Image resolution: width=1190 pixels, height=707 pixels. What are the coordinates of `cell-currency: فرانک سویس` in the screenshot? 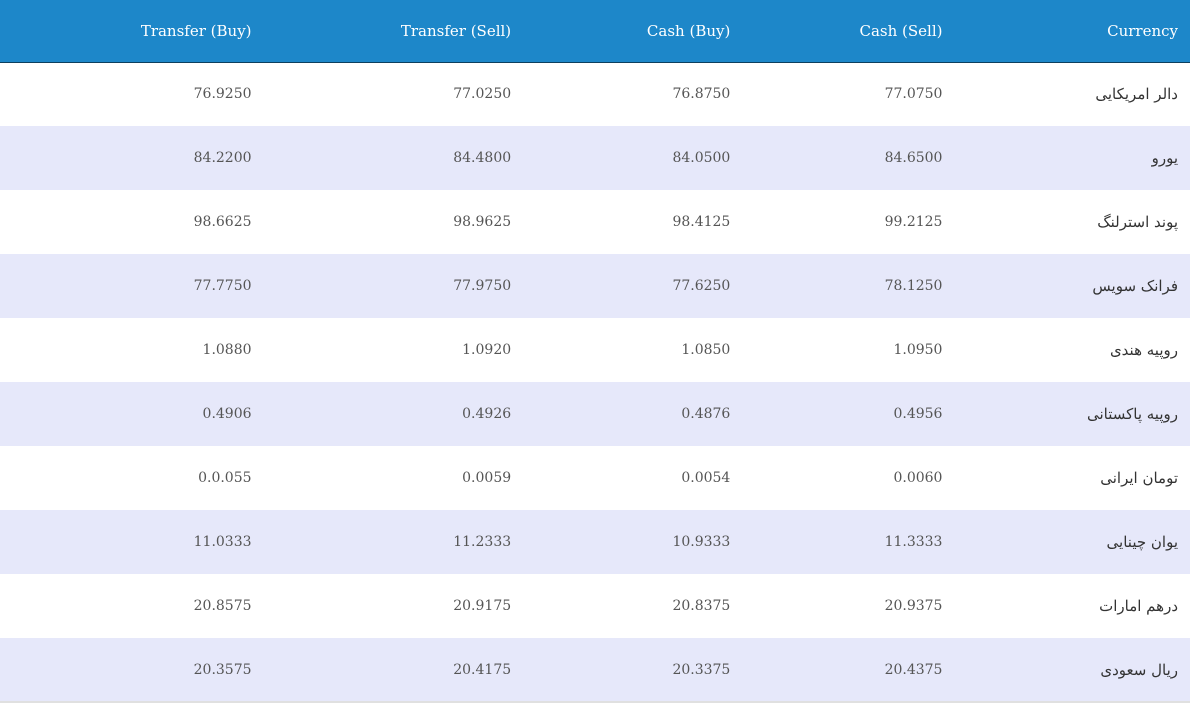 It's located at (1135, 286).